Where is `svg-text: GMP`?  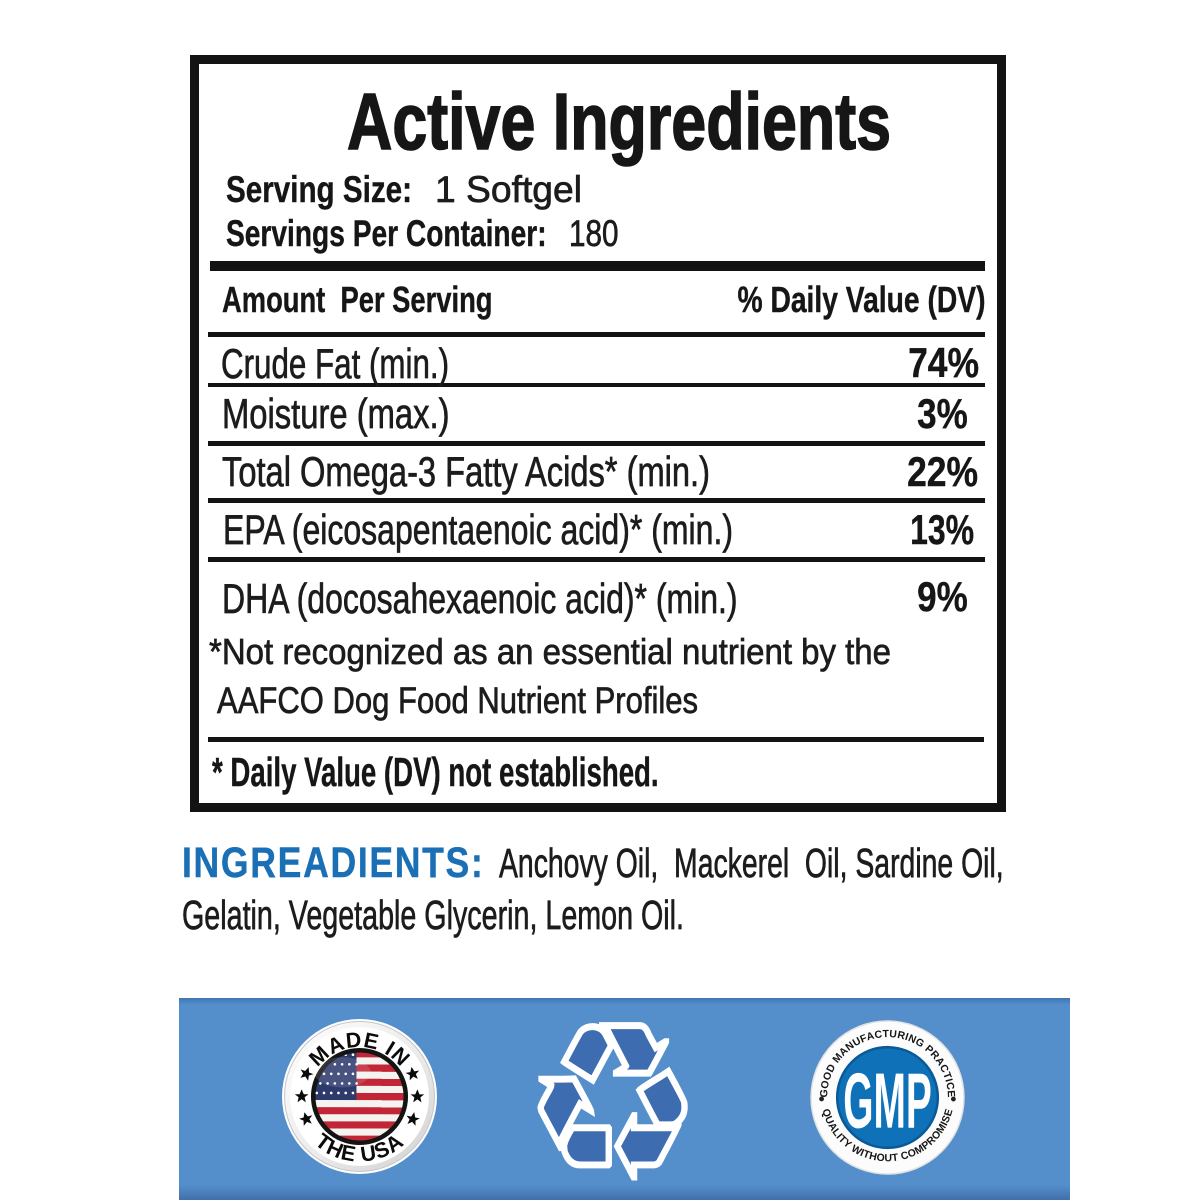 svg-text: GMP is located at coordinates (887, 1101).